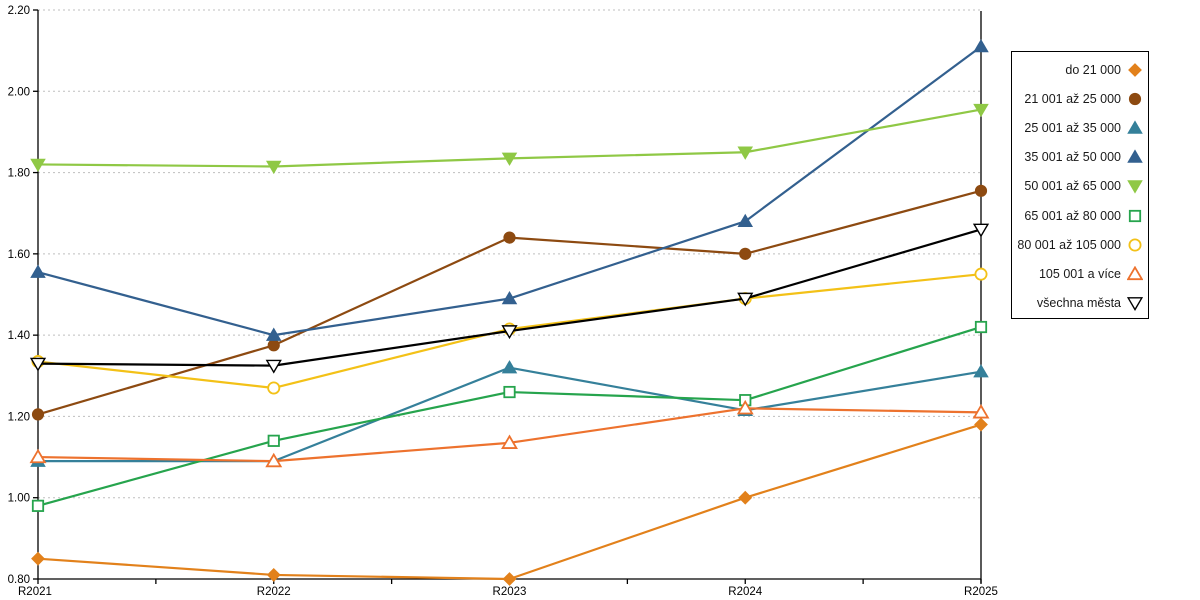  I want to click on y-tick-label: 2.00, so click(19, 92).